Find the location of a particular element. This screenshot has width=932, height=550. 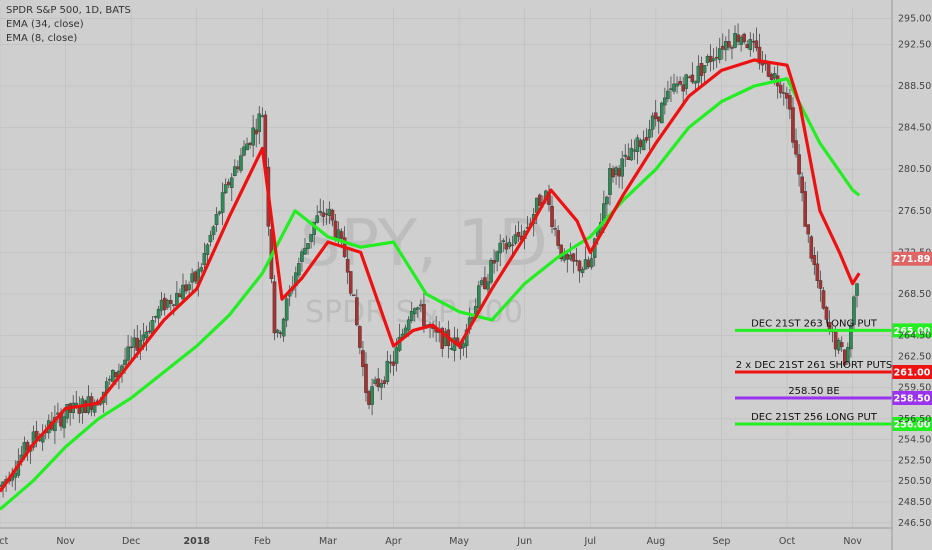

x-tick-label: Sep is located at coordinates (722, 541).